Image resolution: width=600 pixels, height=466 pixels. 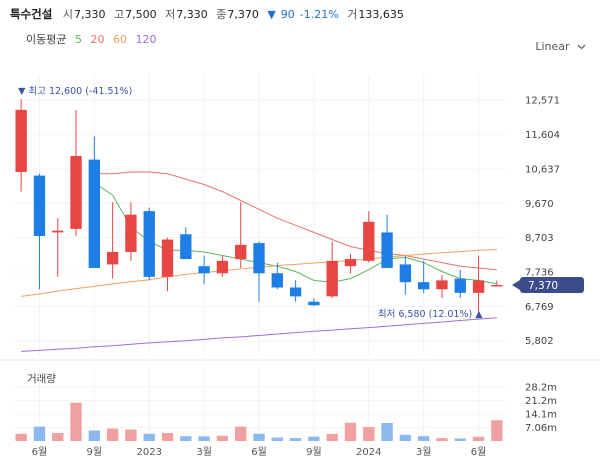 I want to click on volume-tick-label: 21.2m, so click(x=541, y=401).